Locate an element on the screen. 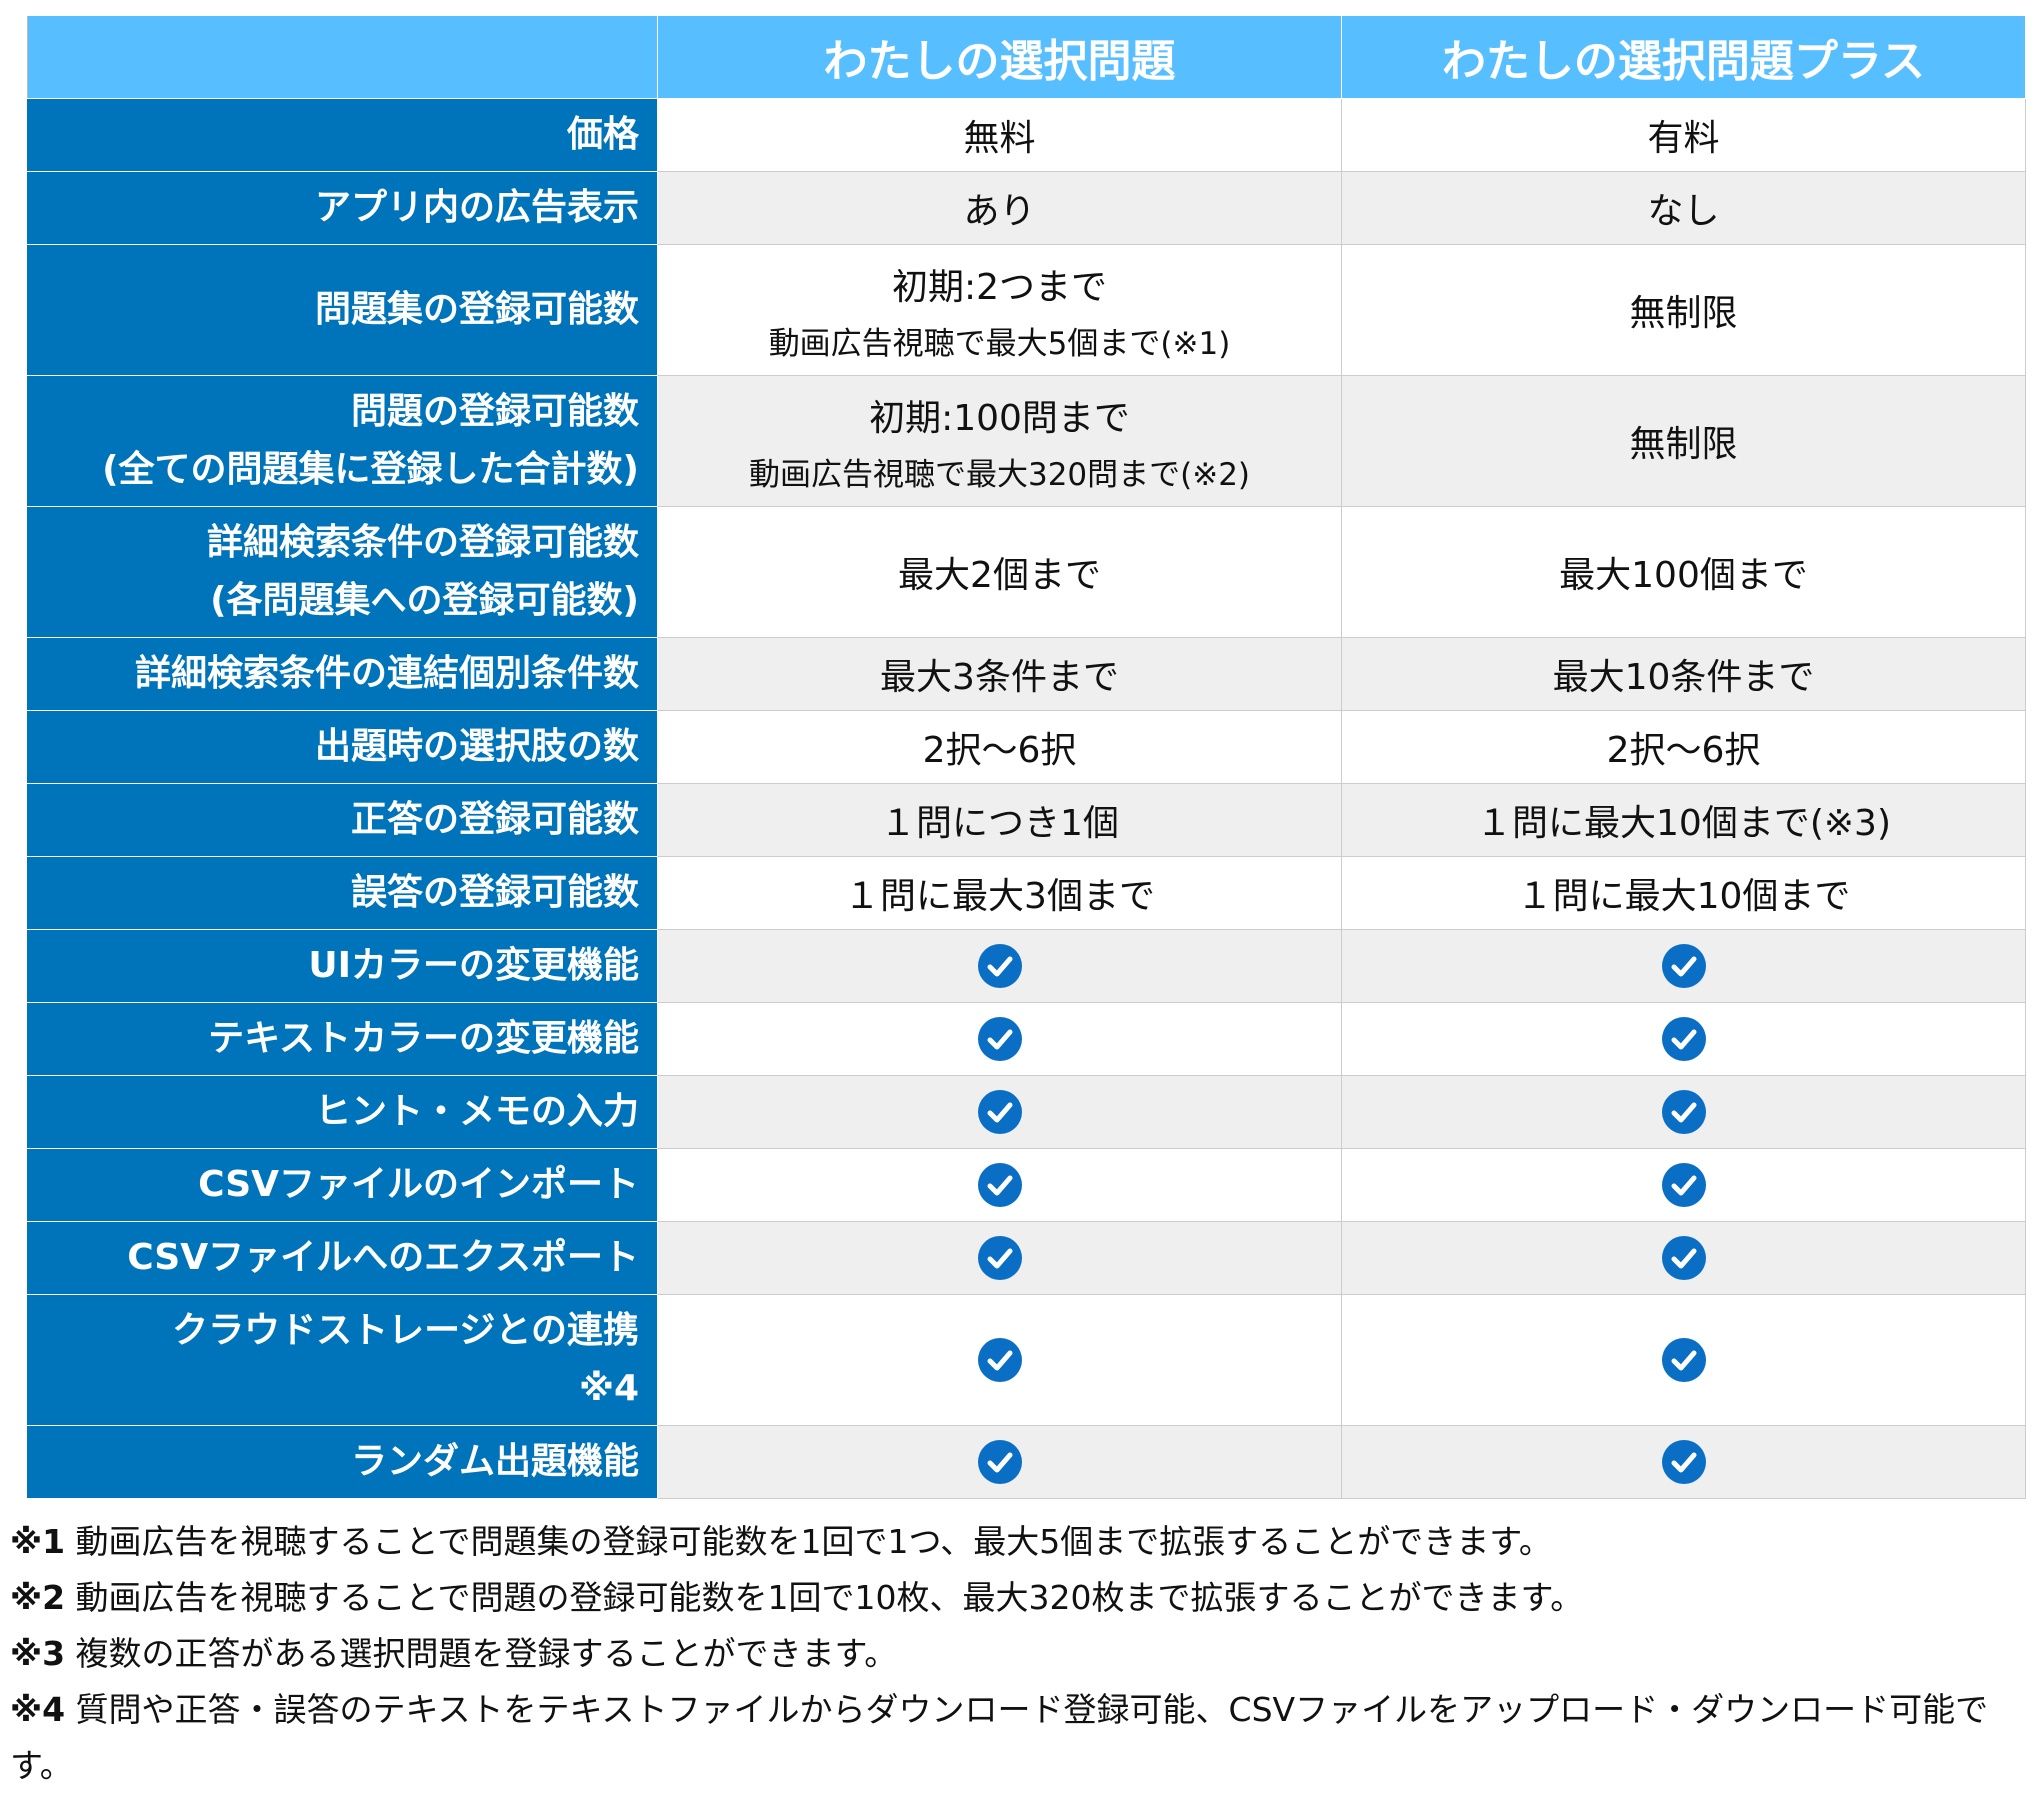 This screenshot has width=2042, height=1804. footnote: ※3 複数の正答がある選択問題を登録することができます。 is located at coordinates (1020, 1654).